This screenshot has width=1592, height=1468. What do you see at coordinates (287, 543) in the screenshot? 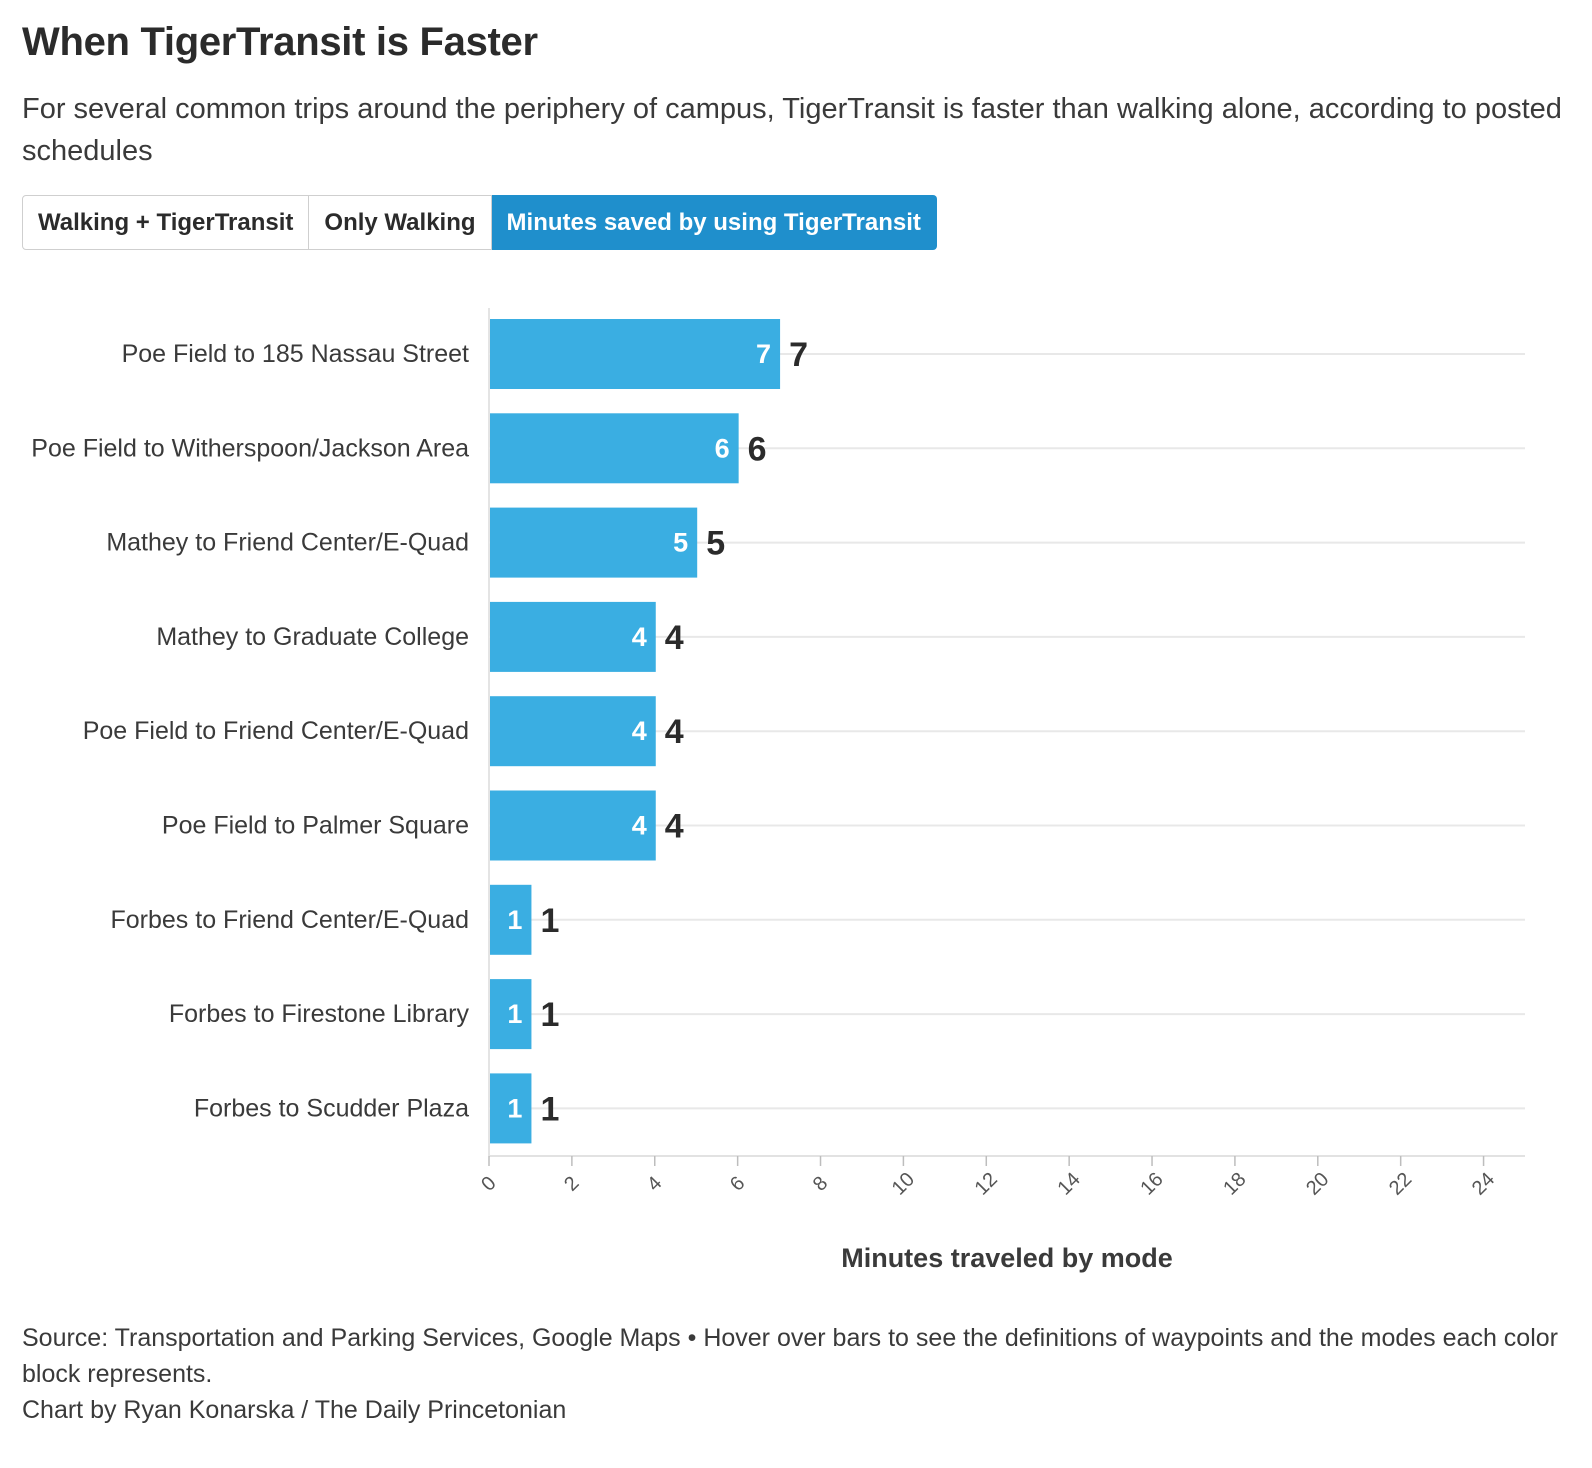
I see `category-label: Mathey to Friend Center/E-Quad` at bounding box center [287, 543].